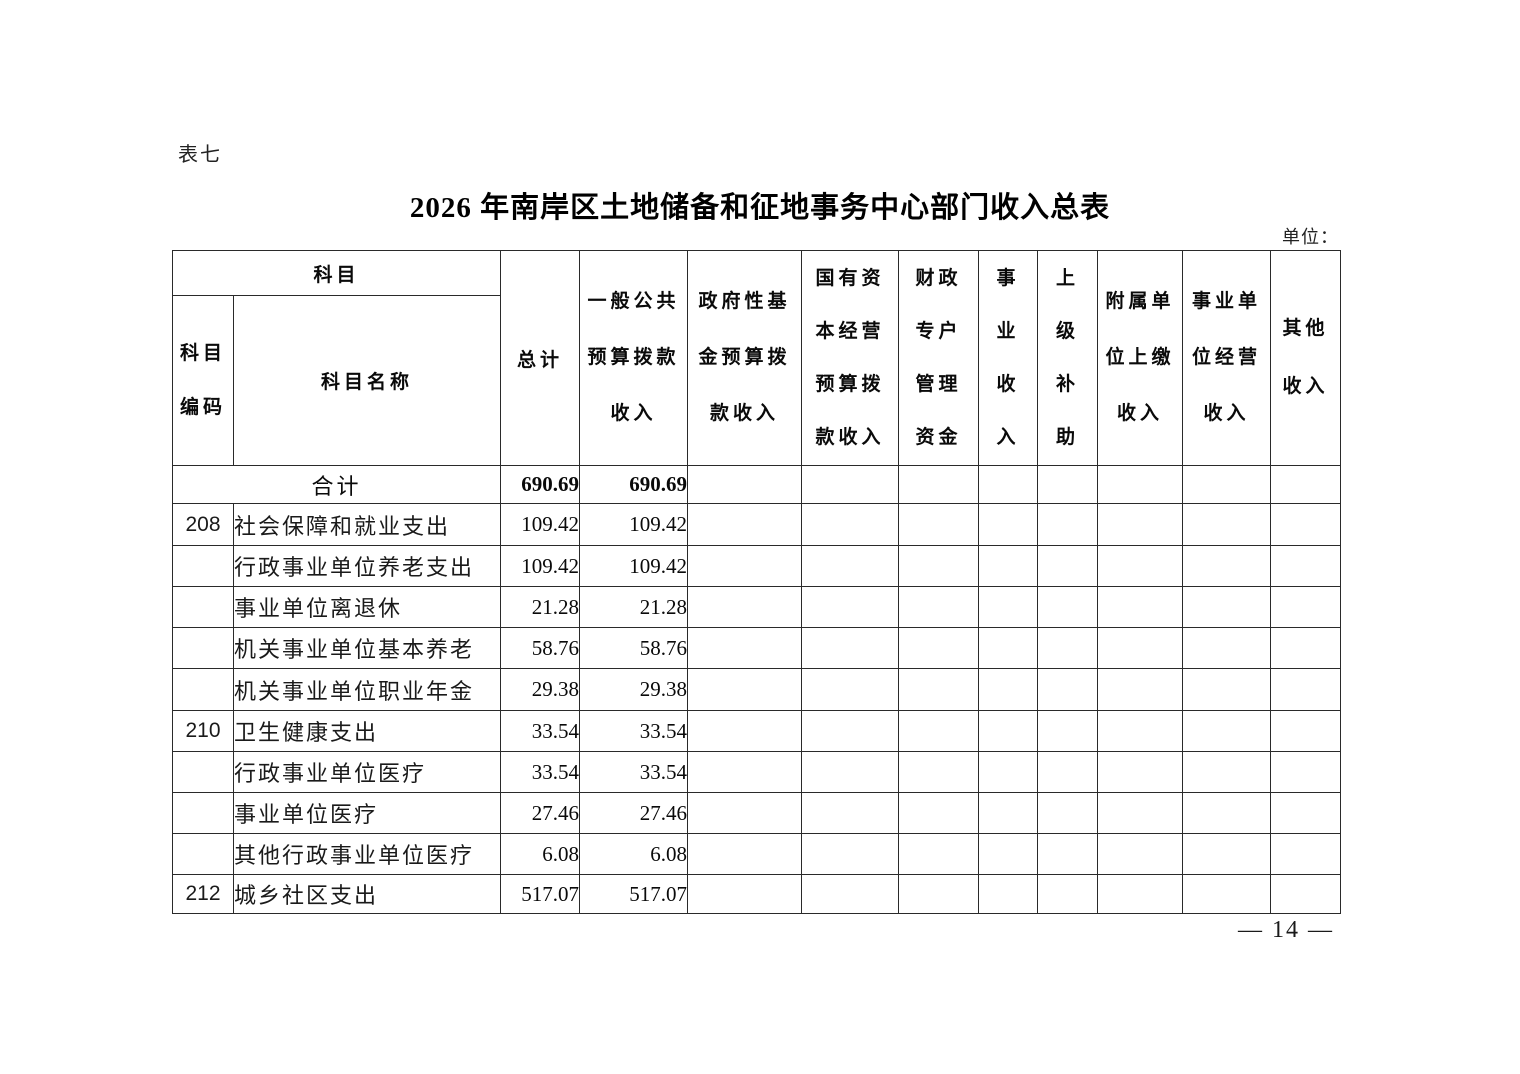 The image size is (1520, 1074). I want to click on summary-row: 合计 690.69 690.69, so click(756, 484).